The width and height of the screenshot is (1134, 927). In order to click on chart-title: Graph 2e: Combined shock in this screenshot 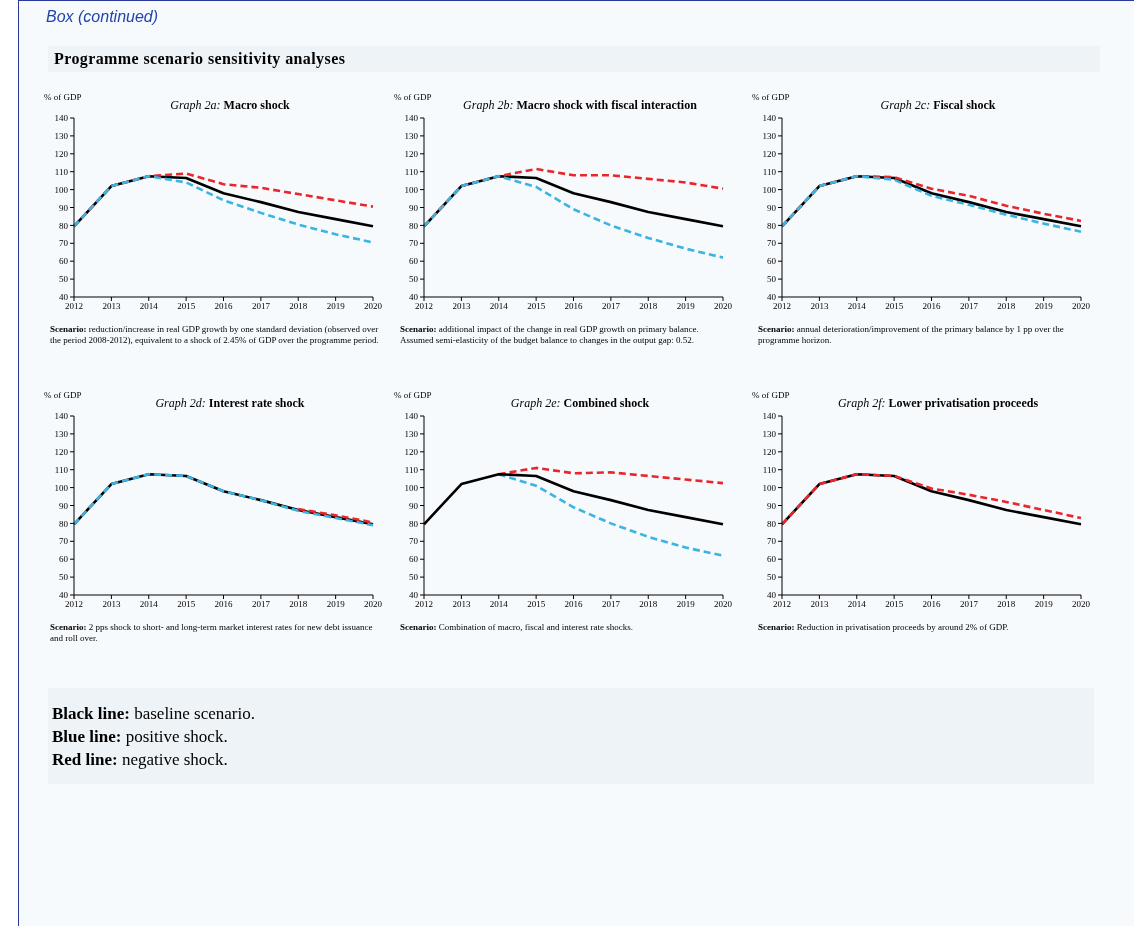, I will do `click(580, 403)`.